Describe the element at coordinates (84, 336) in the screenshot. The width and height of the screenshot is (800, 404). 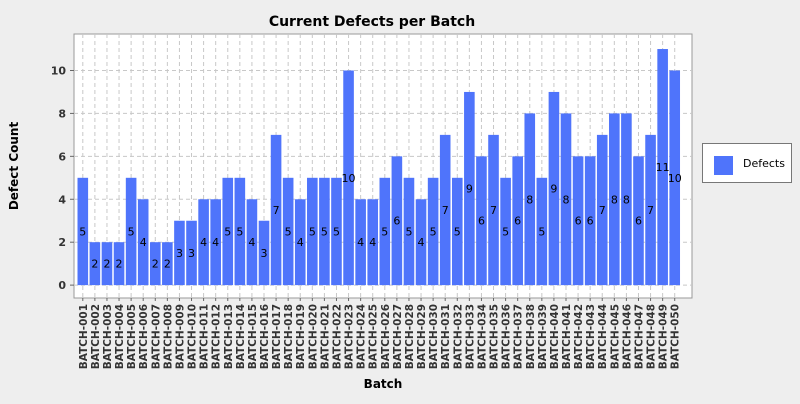
I see `x-tick-label: BATCH-001` at that location.